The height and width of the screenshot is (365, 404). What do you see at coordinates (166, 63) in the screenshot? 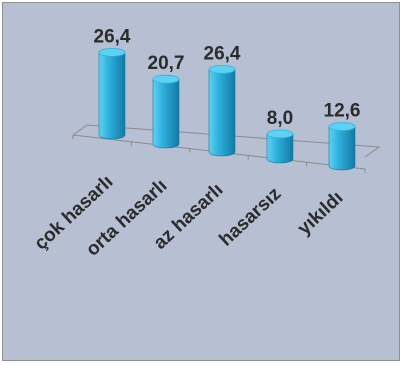
I see `value-label: 20,7` at bounding box center [166, 63].